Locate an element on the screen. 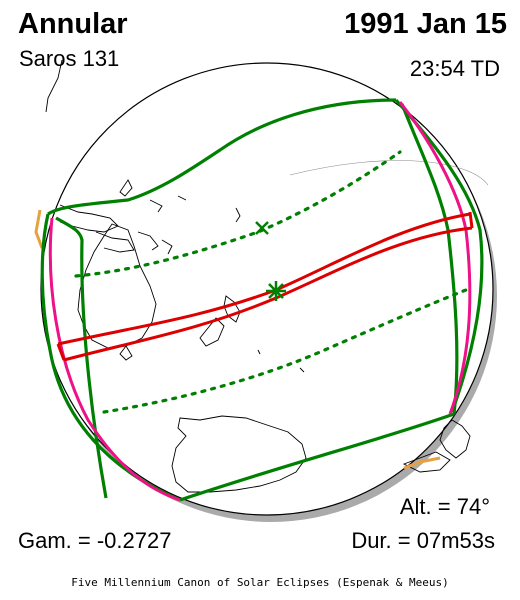 This screenshot has height=600, width=520. eclipse-time: 23:54 TD is located at coordinates (454, 68).